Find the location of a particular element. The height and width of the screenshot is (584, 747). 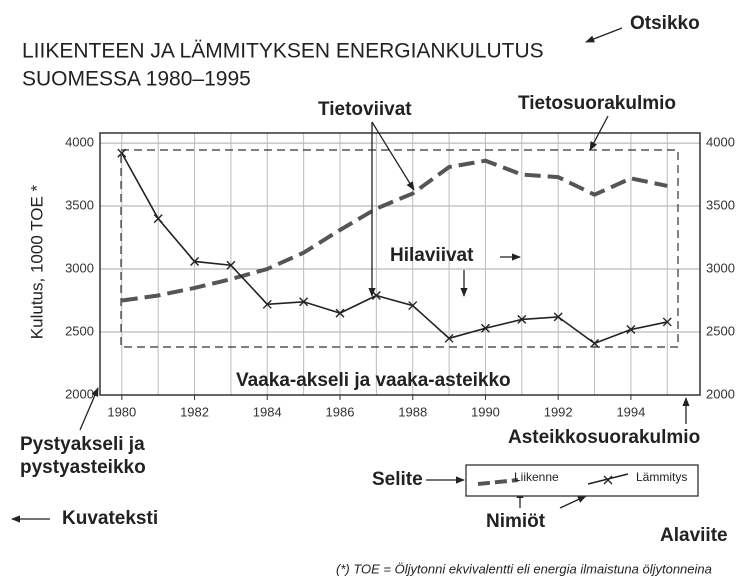

y-tick-label: 4000 is located at coordinates (79, 142).